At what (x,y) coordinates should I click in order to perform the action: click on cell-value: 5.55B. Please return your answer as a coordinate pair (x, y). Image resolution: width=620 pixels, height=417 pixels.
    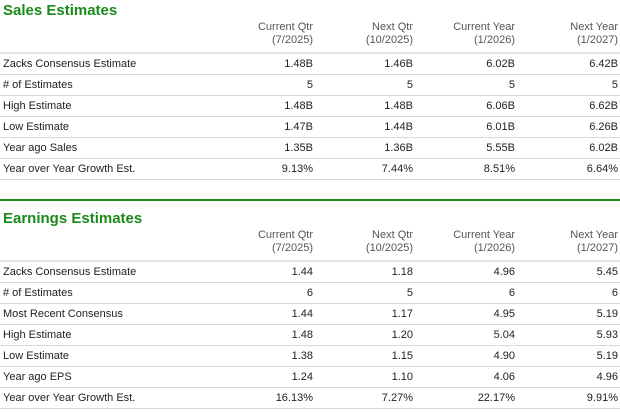
    Looking at the image, I should click on (466, 148).